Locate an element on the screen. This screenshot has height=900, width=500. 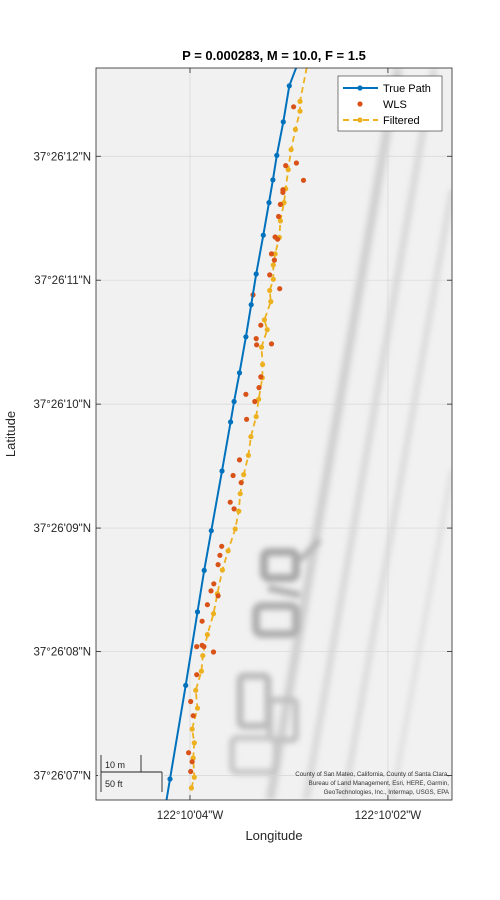
y-tick-label: 37°26'11"N is located at coordinates (62, 281).